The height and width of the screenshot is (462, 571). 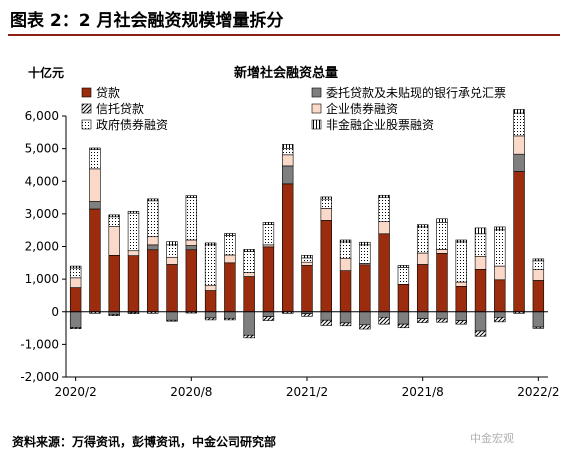 I want to click on y-tick-label: 5,000, so click(x=42, y=149).